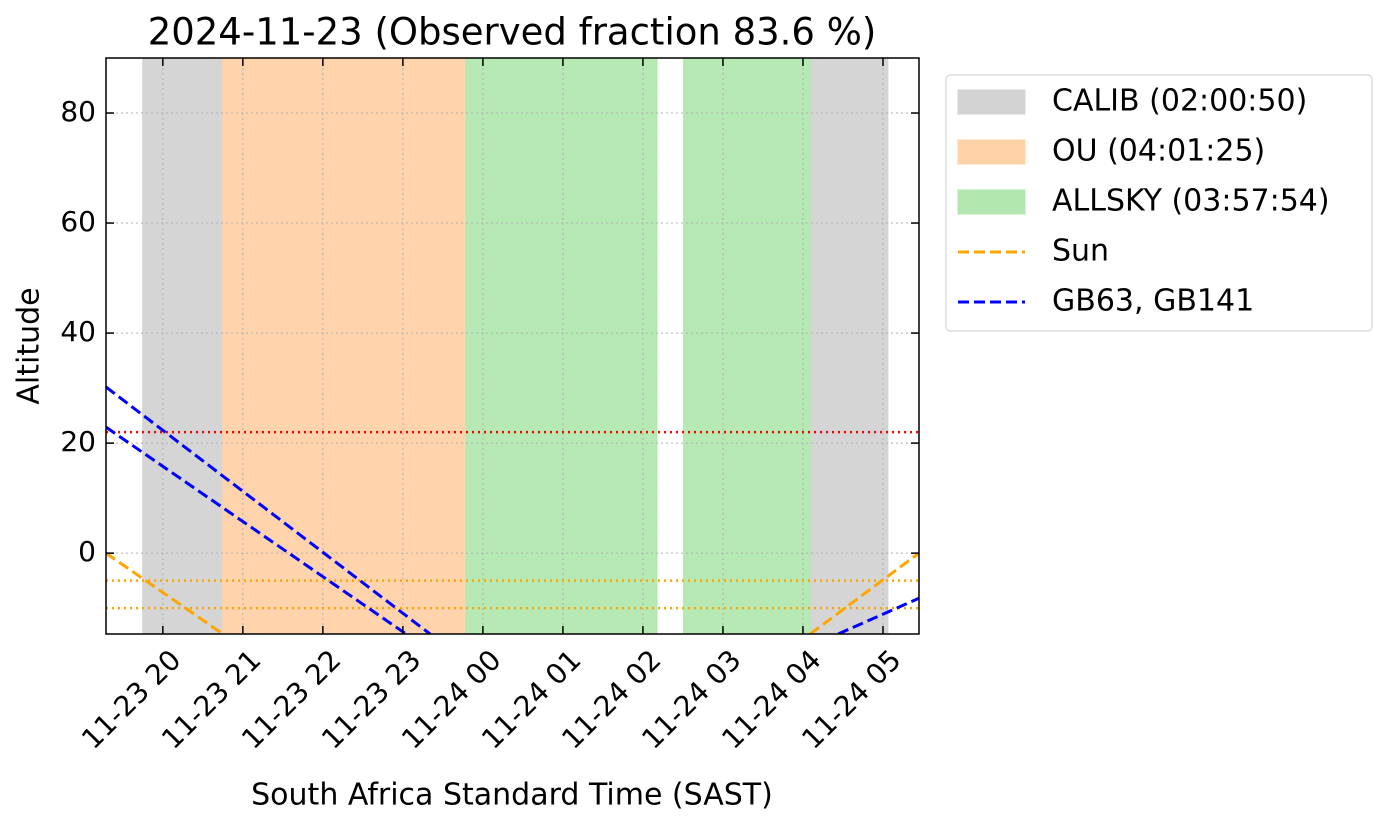  Describe the element at coordinates (87, 551) in the screenshot. I see `y-tick-label: 0` at that location.